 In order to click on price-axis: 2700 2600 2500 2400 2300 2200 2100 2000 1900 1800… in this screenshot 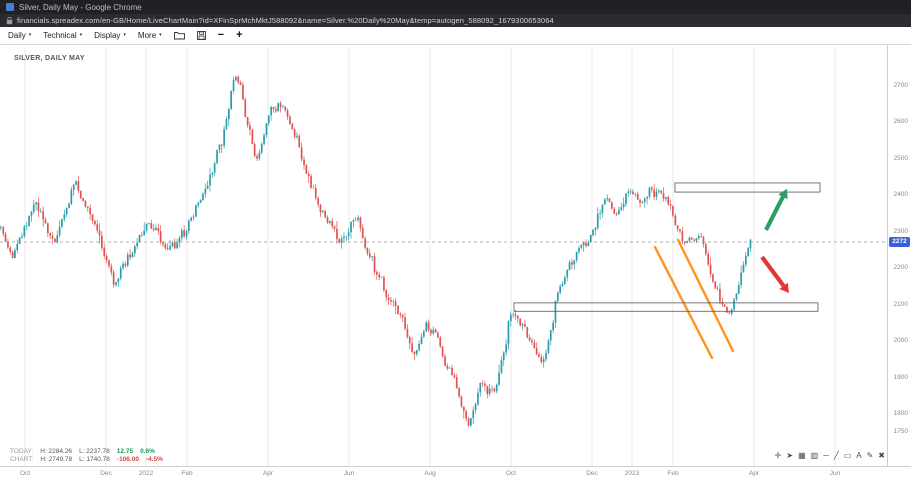, I will do `click(899, 255)`.